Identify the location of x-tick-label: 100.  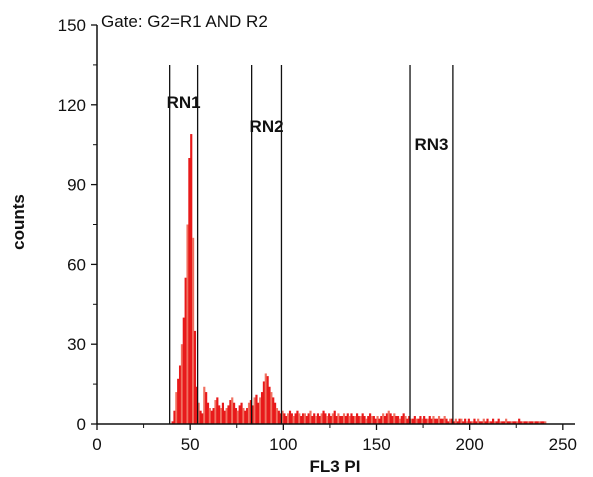
(283, 444).